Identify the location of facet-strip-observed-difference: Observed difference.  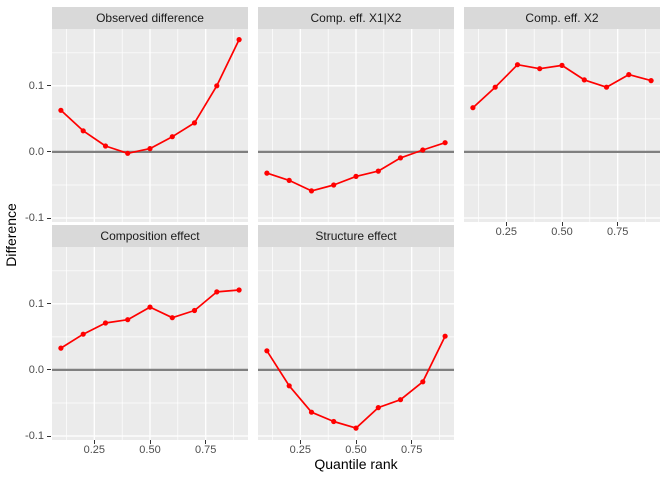
(150, 18).